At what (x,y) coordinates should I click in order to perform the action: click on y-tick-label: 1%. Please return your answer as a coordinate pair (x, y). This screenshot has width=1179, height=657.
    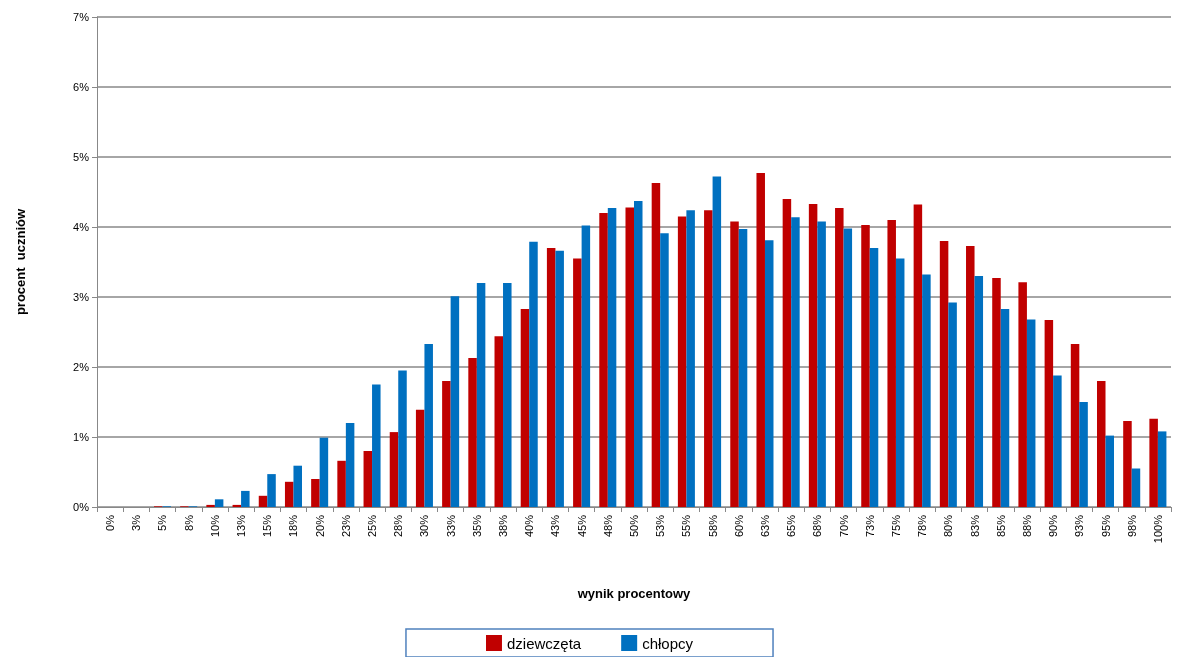
    Looking at the image, I should click on (81, 437).